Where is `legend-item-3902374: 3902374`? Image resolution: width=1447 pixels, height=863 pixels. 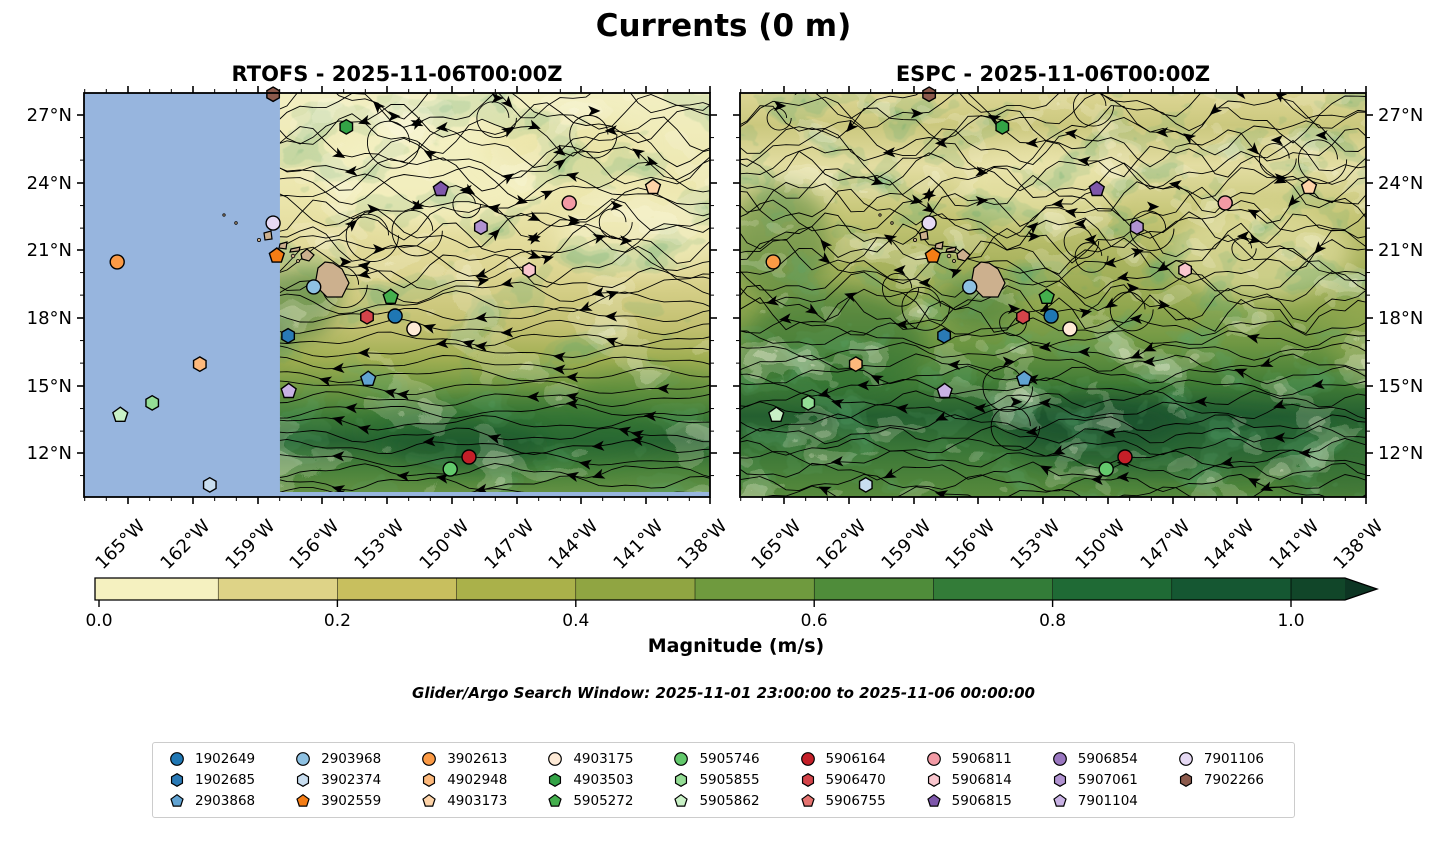
legend-item-3902374: 3902374 is located at coordinates (345, 780).